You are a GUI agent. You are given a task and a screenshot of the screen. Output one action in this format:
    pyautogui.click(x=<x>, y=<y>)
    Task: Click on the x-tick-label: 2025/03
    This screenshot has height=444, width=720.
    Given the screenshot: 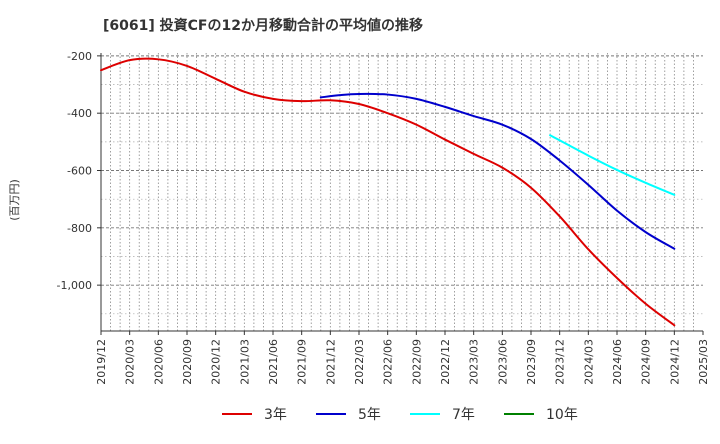 What is the action you would take?
    pyautogui.click(x=703, y=362)
    